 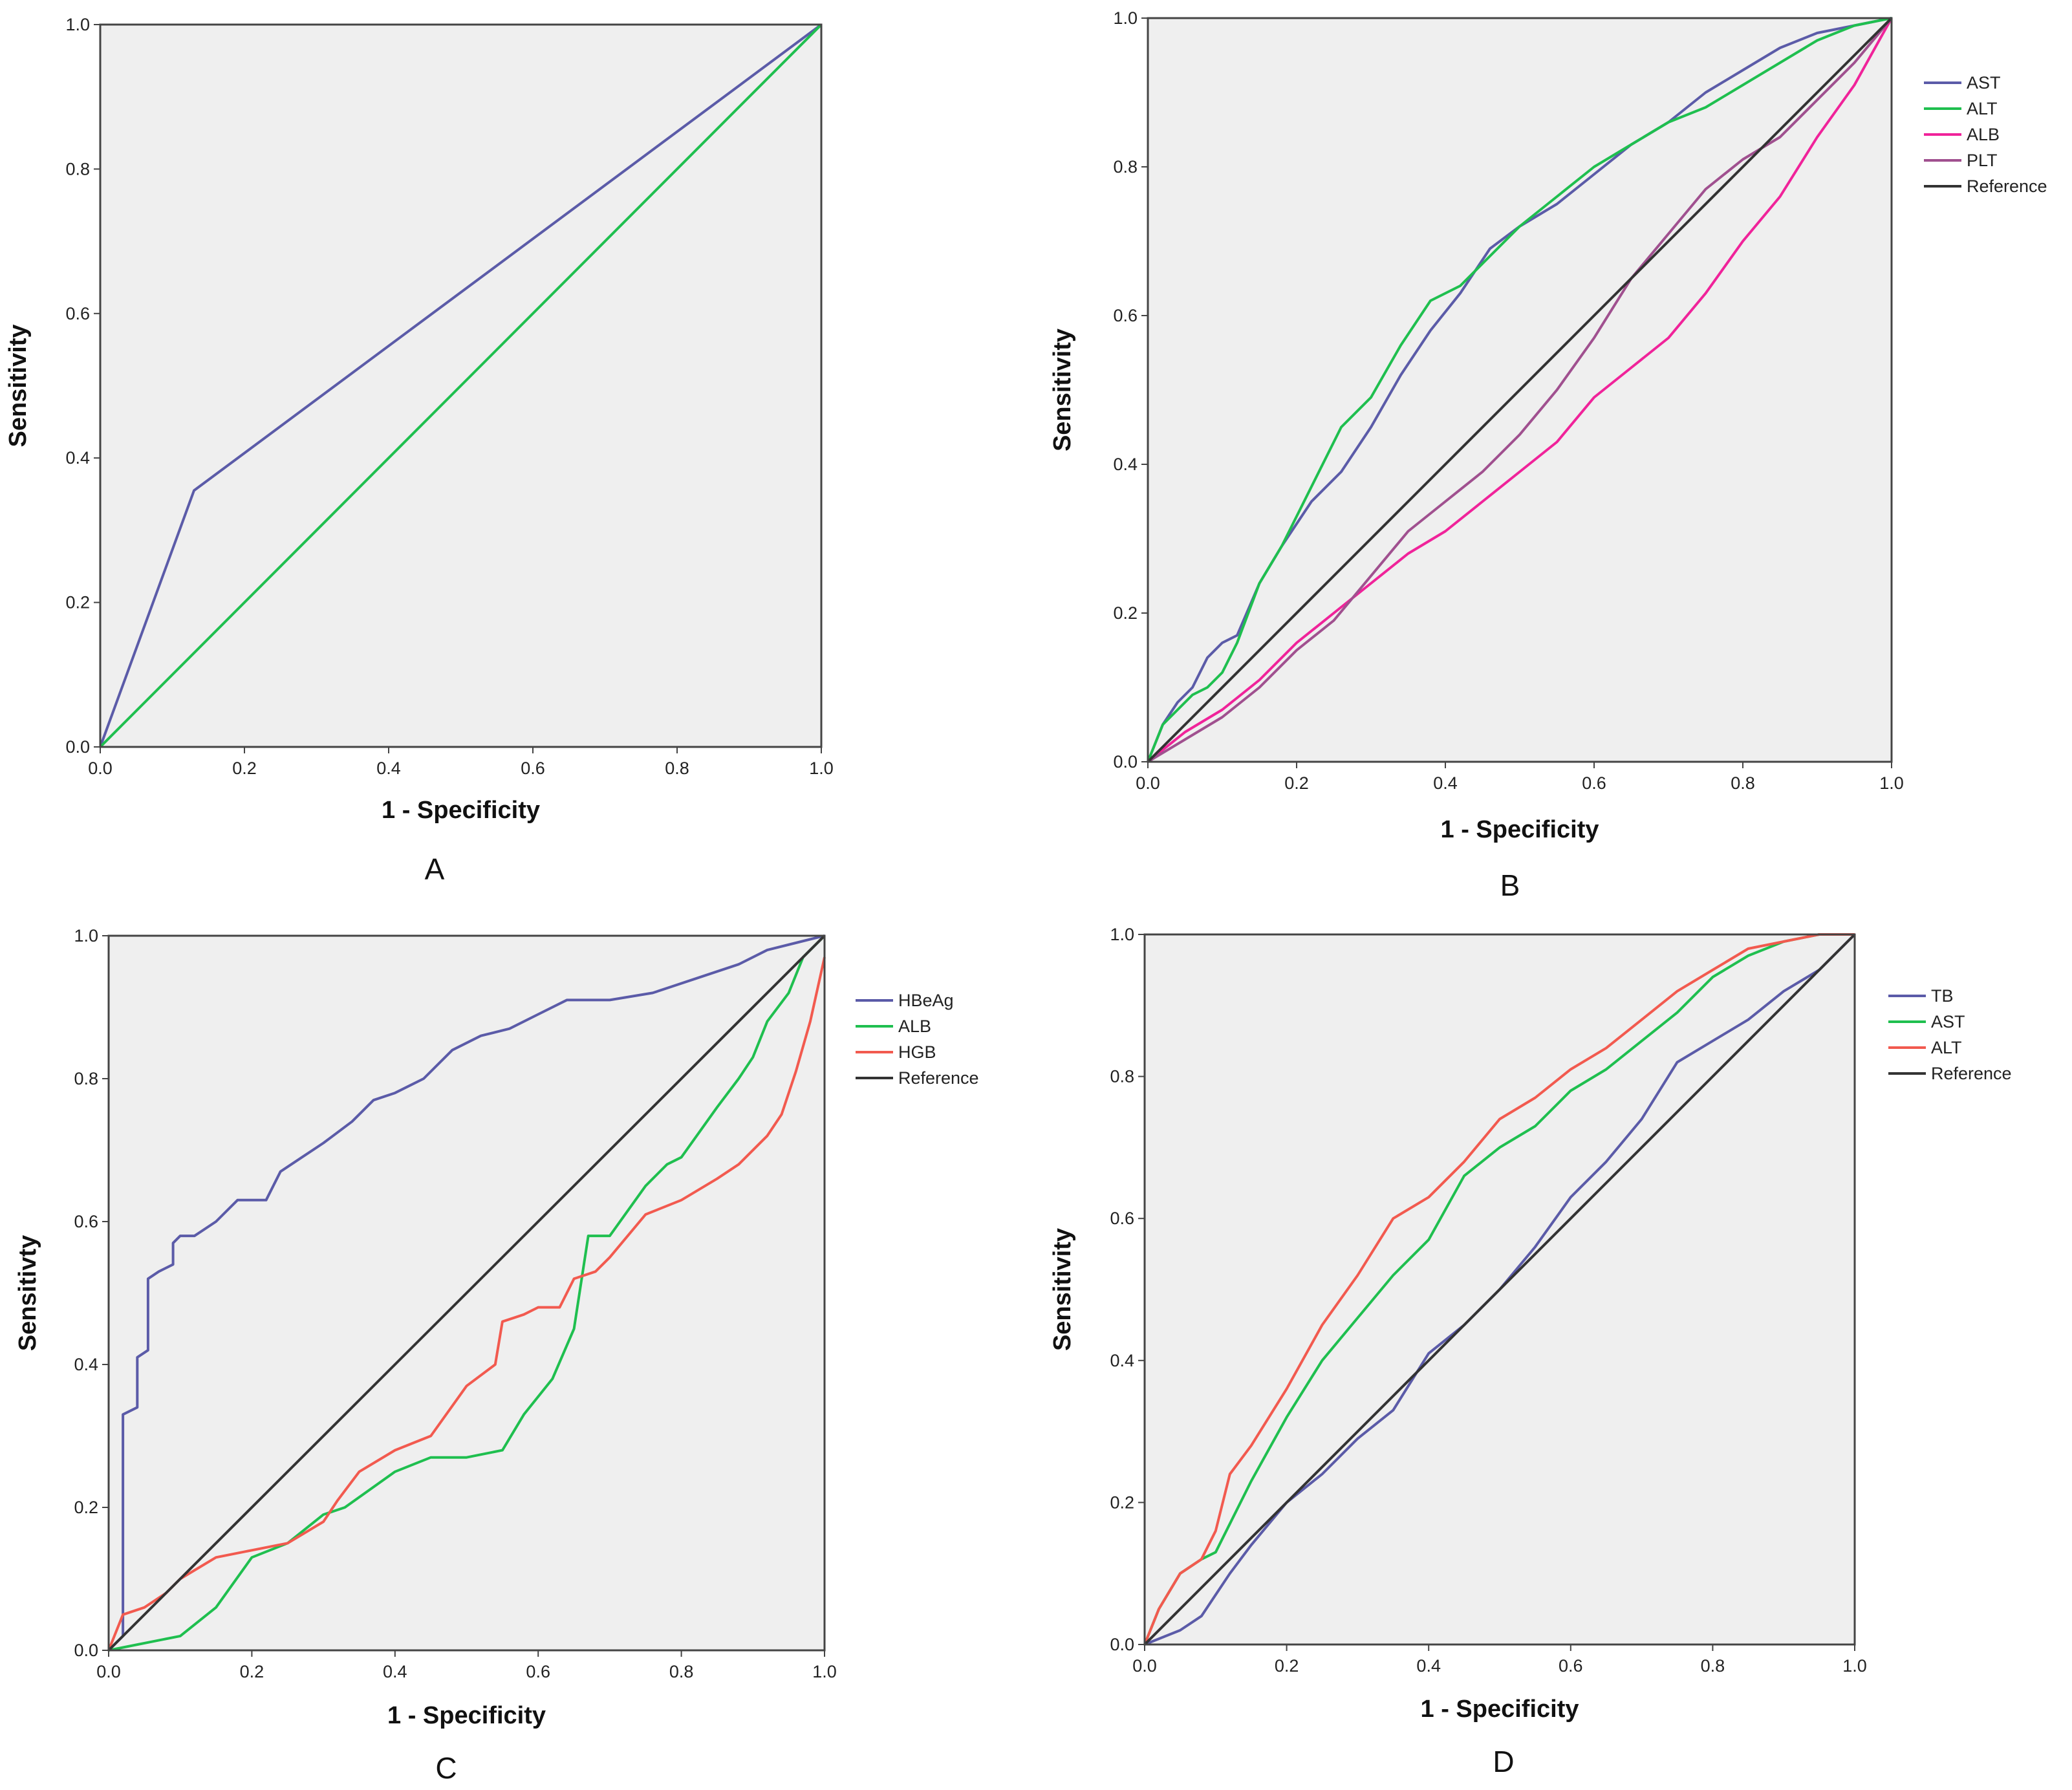 I want to click on legend: HBeAg ALB HGB Reference, so click(x=917, y=1039).